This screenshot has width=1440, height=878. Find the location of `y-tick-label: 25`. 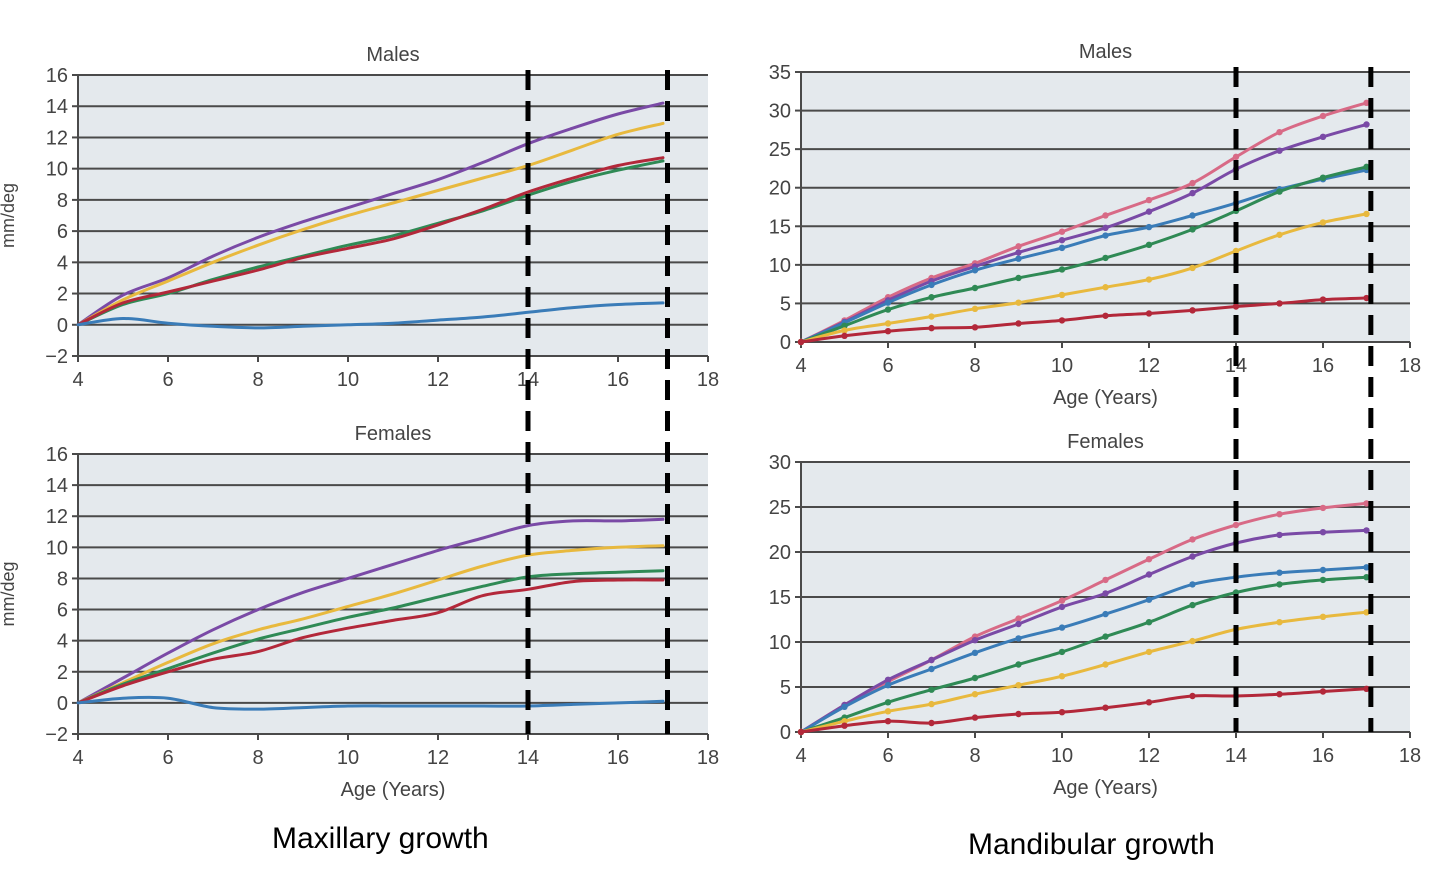

y-tick-label: 25 is located at coordinates (780, 150).